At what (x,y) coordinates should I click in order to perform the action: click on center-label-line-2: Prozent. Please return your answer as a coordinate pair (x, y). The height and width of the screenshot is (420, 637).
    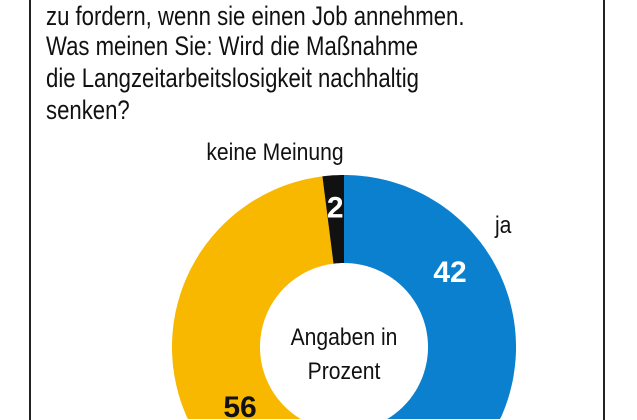
    Looking at the image, I should click on (344, 371).